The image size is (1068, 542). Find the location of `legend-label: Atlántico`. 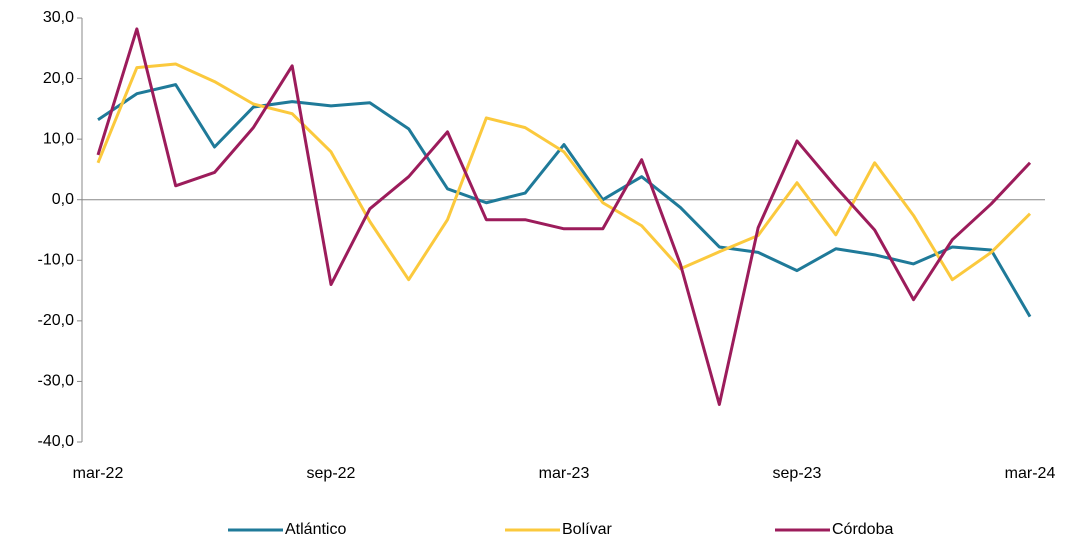

legend-label: Atlántico is located at coordinates (315, 529).